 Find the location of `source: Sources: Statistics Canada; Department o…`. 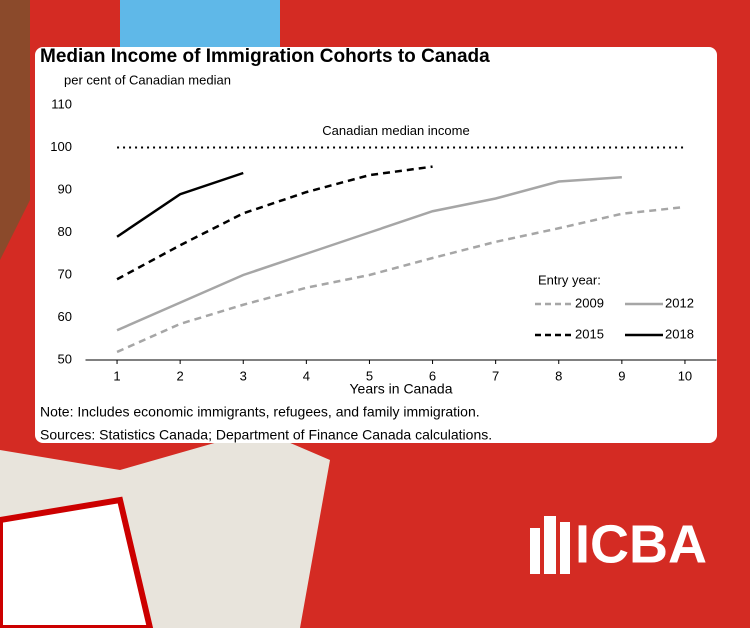

source: Sources: Statistics Canada; Department o… is located at coordinates (266, 435).